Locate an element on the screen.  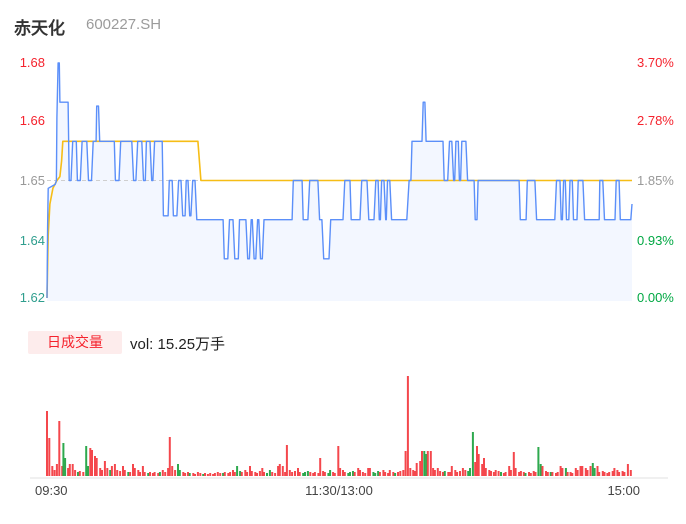
price-label-1.68: 1.68 is located at coordinates (32, 62).